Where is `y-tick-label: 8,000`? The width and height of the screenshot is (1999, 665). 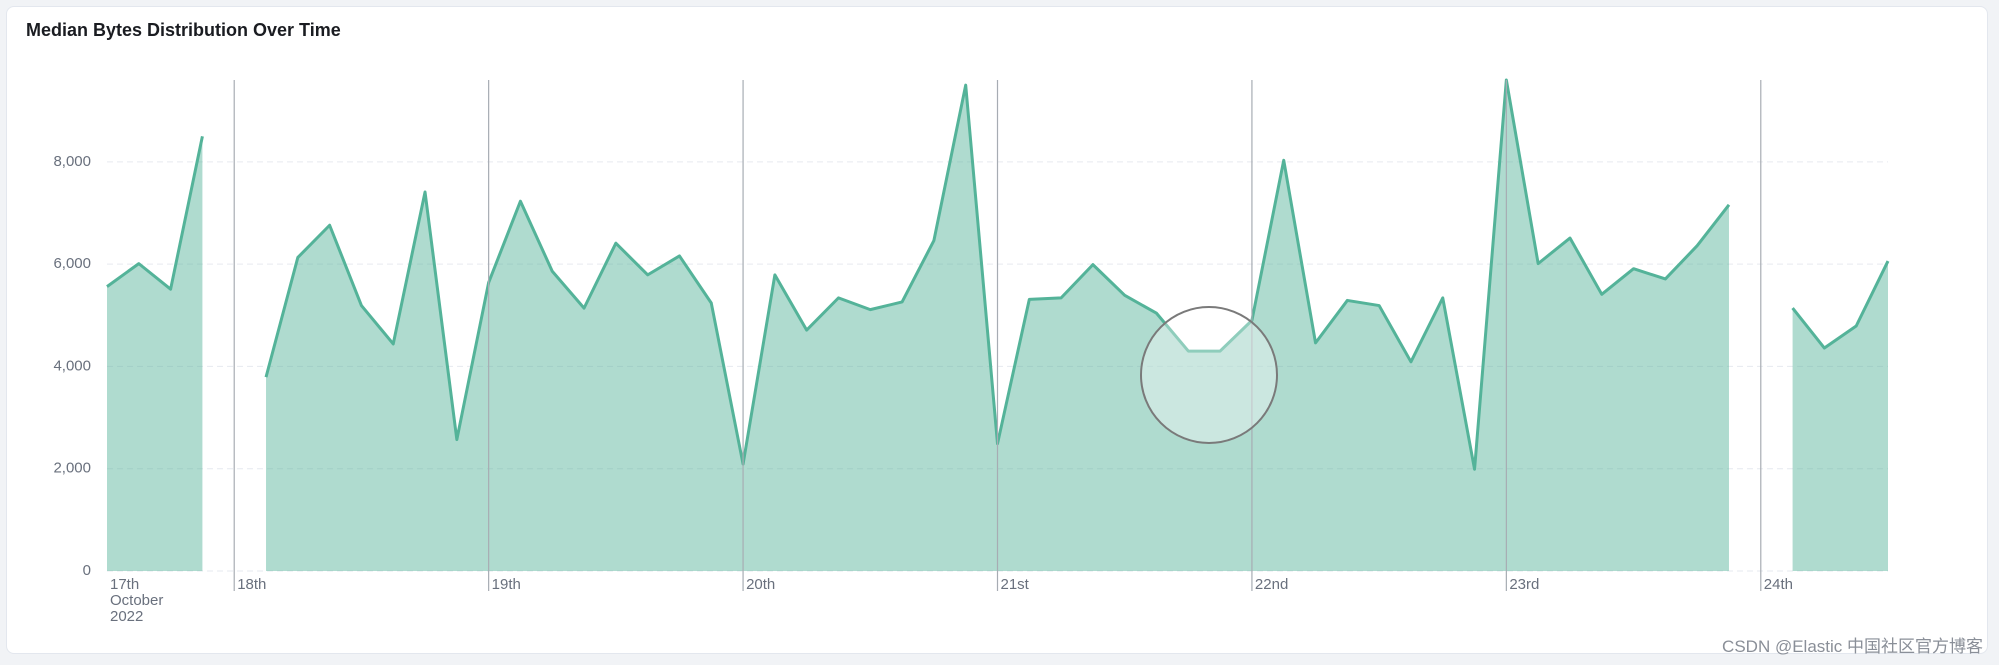 y-tick-label: 8,000 is located at coordinates (72, 161).